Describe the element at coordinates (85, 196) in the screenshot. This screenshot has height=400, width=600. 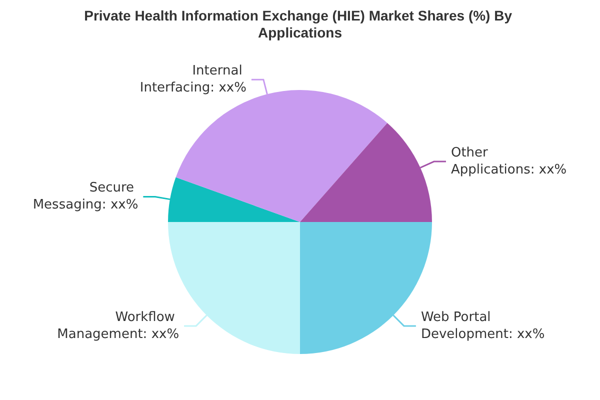
I see `slice-label: Secure Messaging: xx%` at that location.